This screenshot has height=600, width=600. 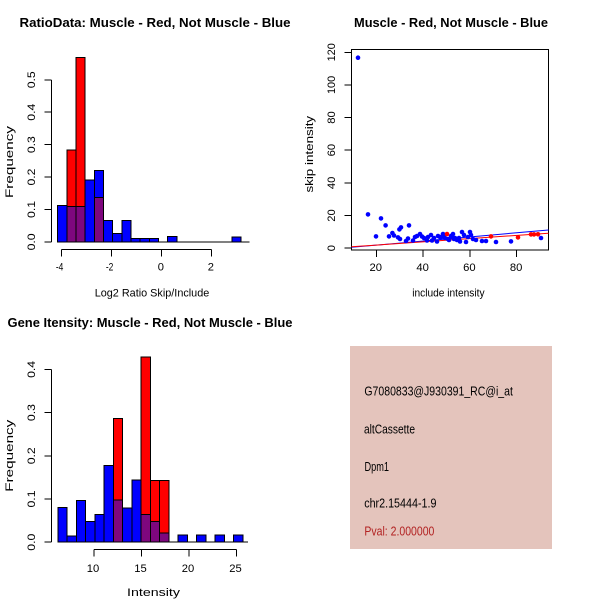 I want to click on svg-text: 25, so click(x=235, y=569).